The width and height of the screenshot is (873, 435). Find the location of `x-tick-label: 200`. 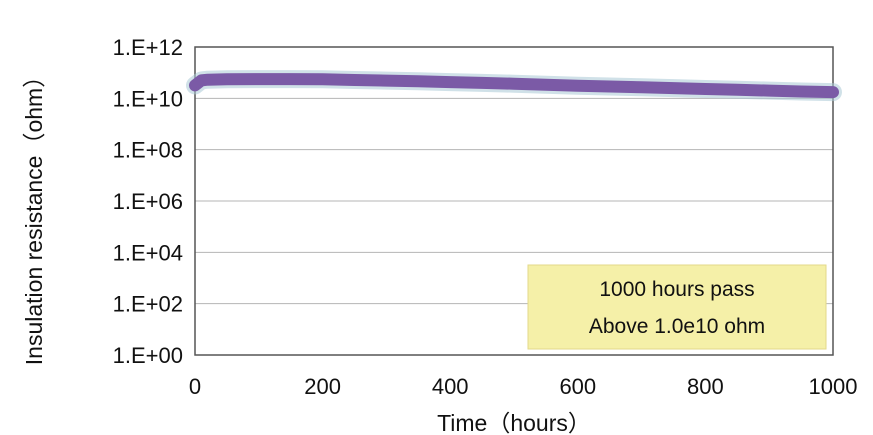

x-tick-label: 200 is located at coordinates (322, 386).